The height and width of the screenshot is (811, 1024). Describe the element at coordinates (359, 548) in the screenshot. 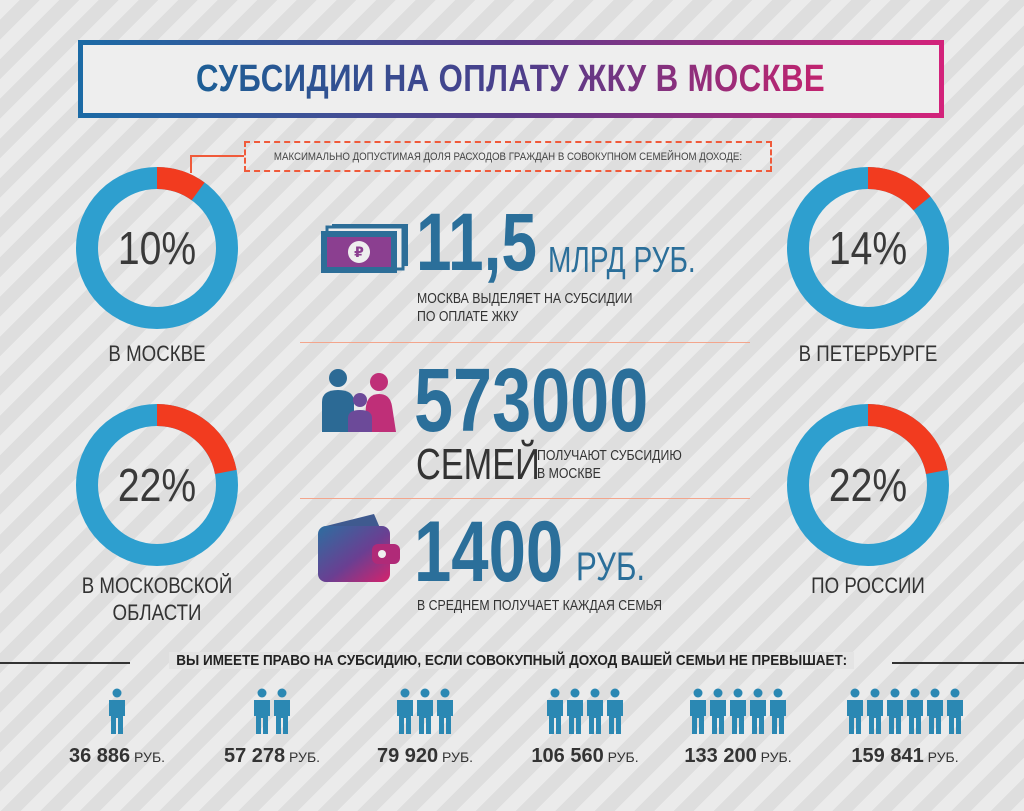

I see `wallet-icon` at that location.